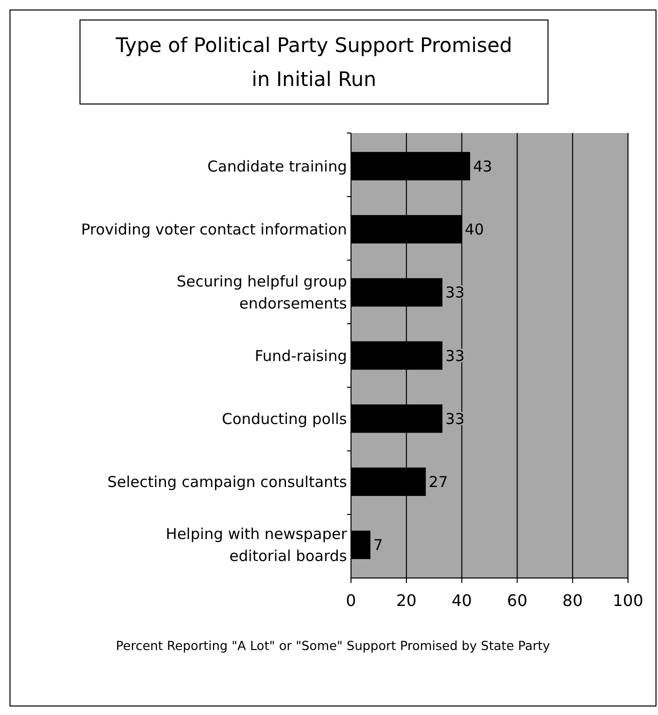  Describe the element at coordinates (572, 600) in the screenshot. I see `x-tick-label: 80` at that location.